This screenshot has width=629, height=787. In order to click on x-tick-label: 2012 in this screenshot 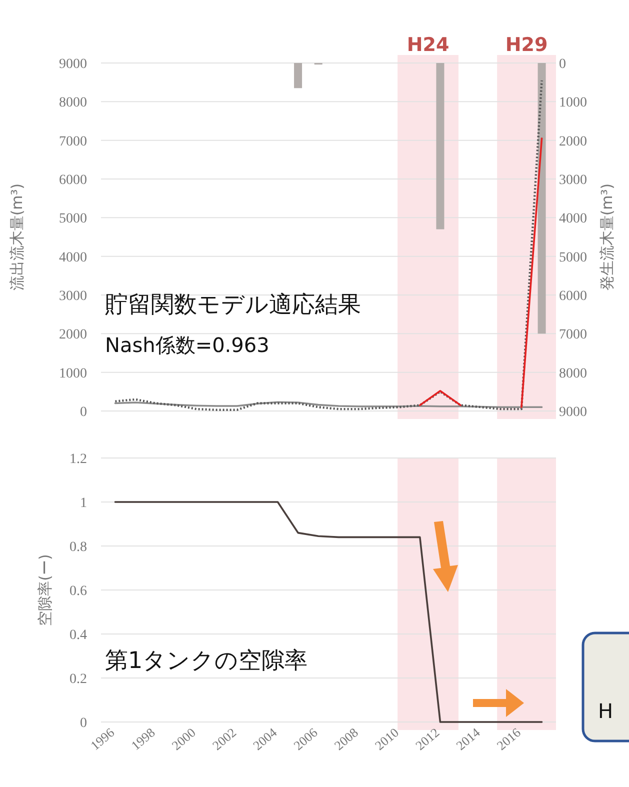, I will do `click(427, 739)`.